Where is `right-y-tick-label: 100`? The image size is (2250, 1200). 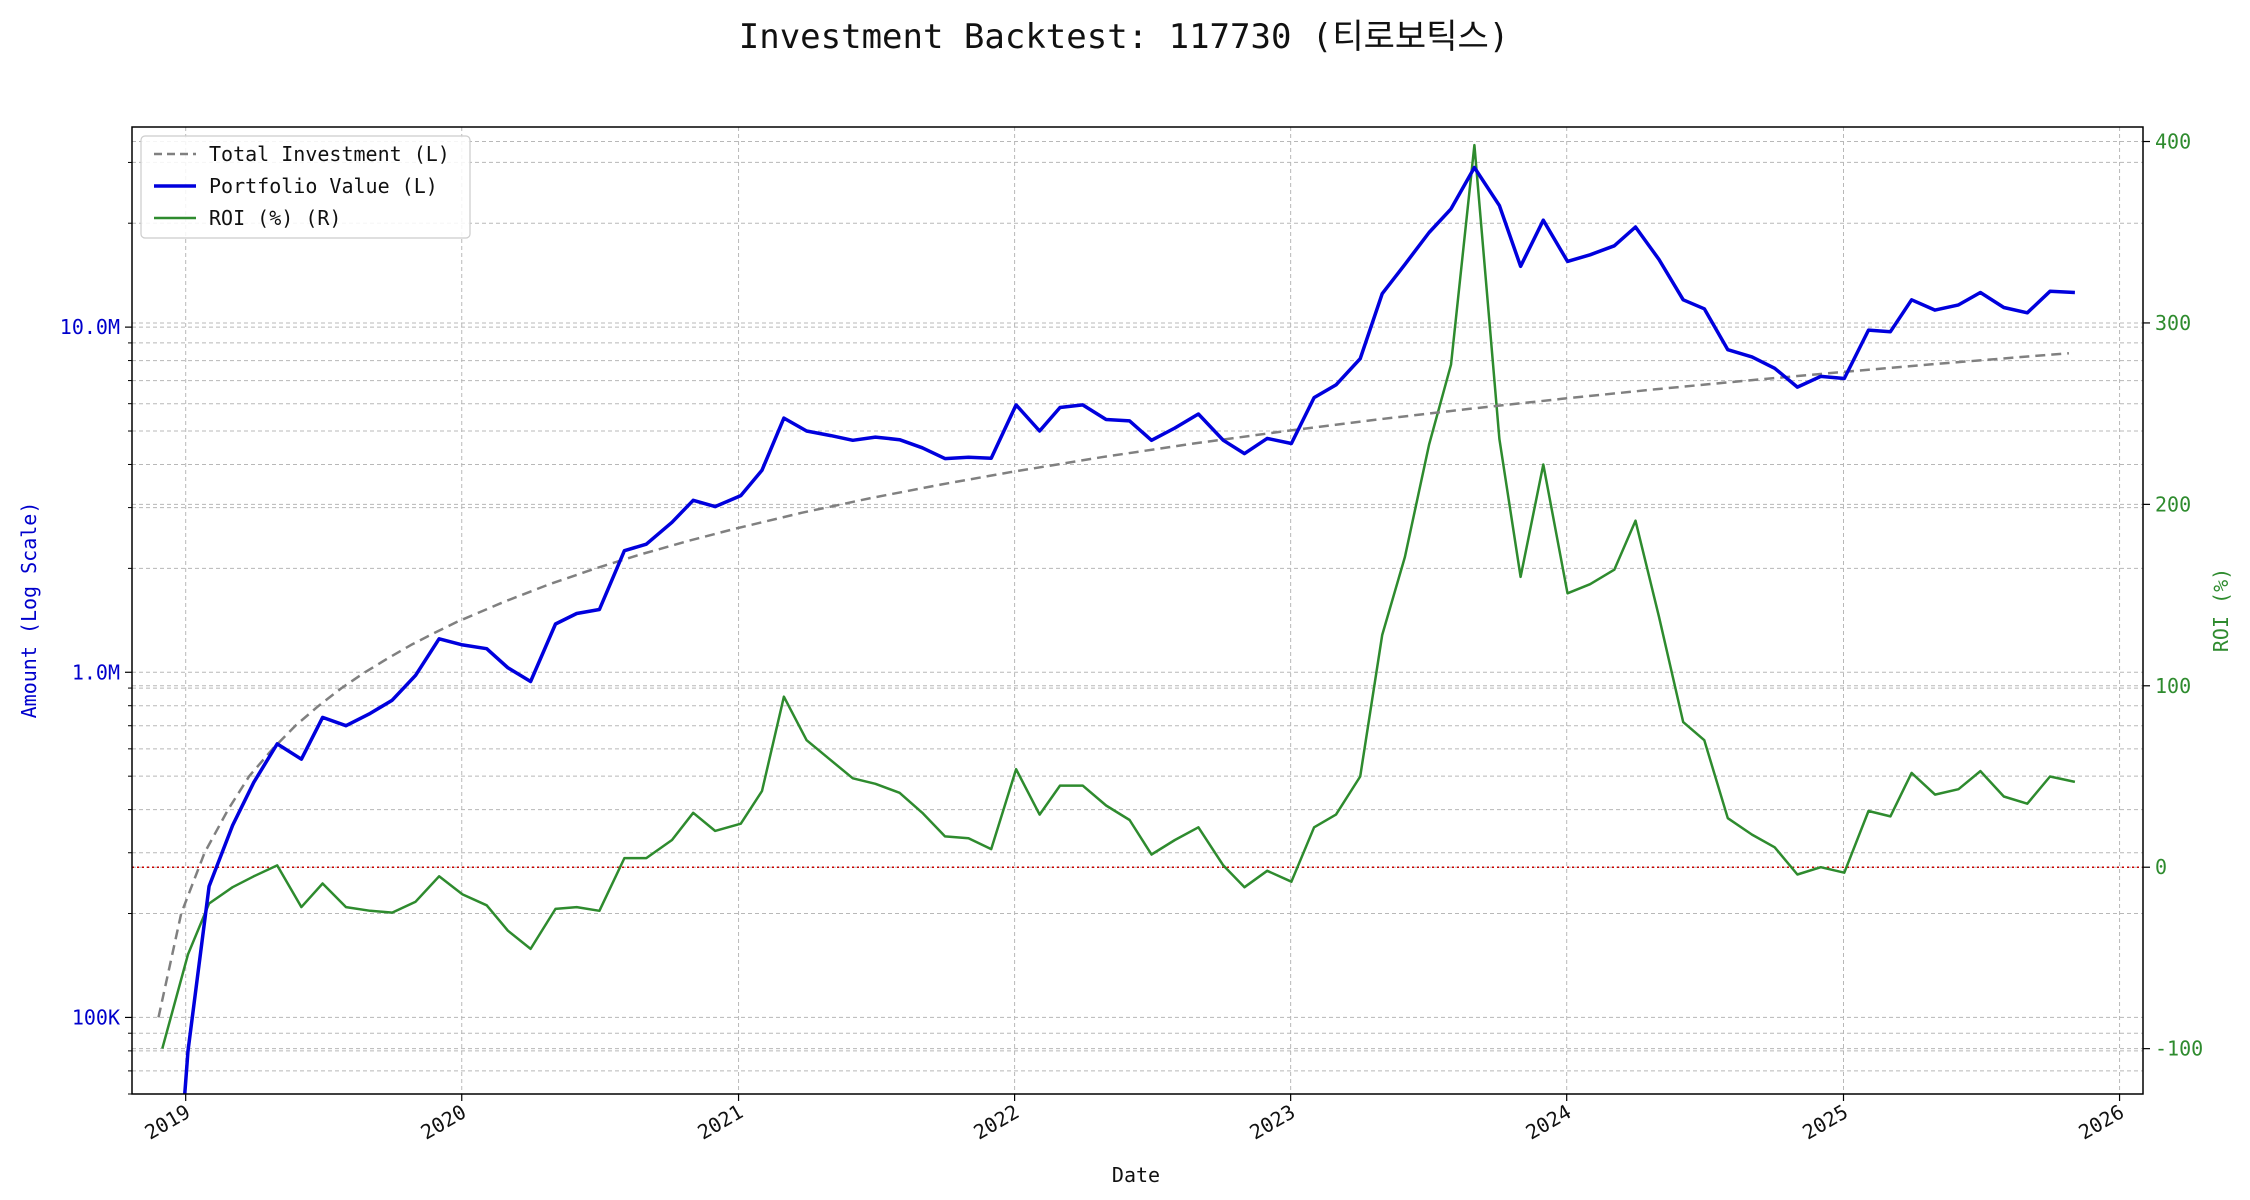
right-y-tick-label: 100 is located at coordinates (2173, 686).